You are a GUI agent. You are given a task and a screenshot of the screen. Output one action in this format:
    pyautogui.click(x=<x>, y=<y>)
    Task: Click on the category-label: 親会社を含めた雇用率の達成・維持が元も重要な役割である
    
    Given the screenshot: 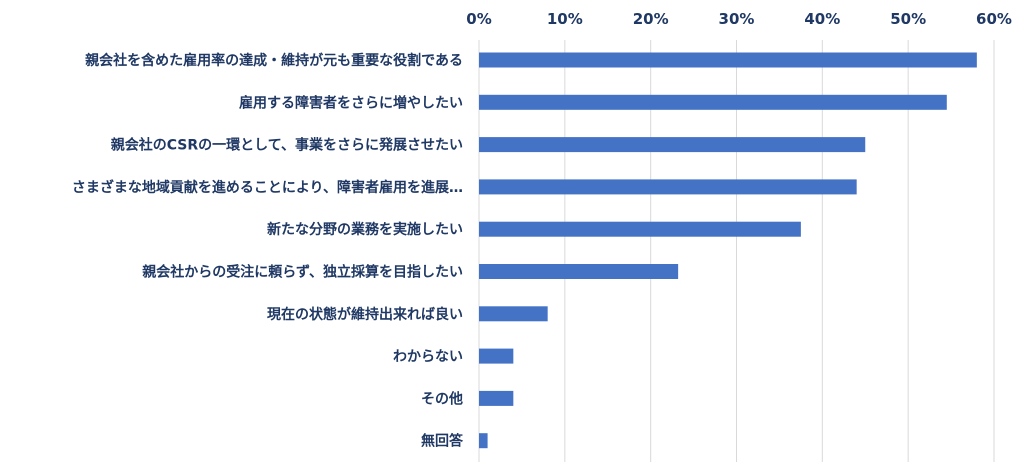 What is the action you would take?
    pyautogui.click(x=274, y=60)
    